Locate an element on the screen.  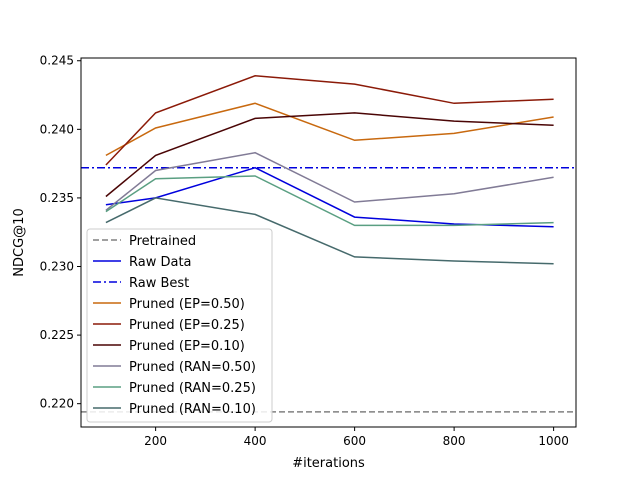
legend-label: Pretrained is located at coordinates (162, 241).